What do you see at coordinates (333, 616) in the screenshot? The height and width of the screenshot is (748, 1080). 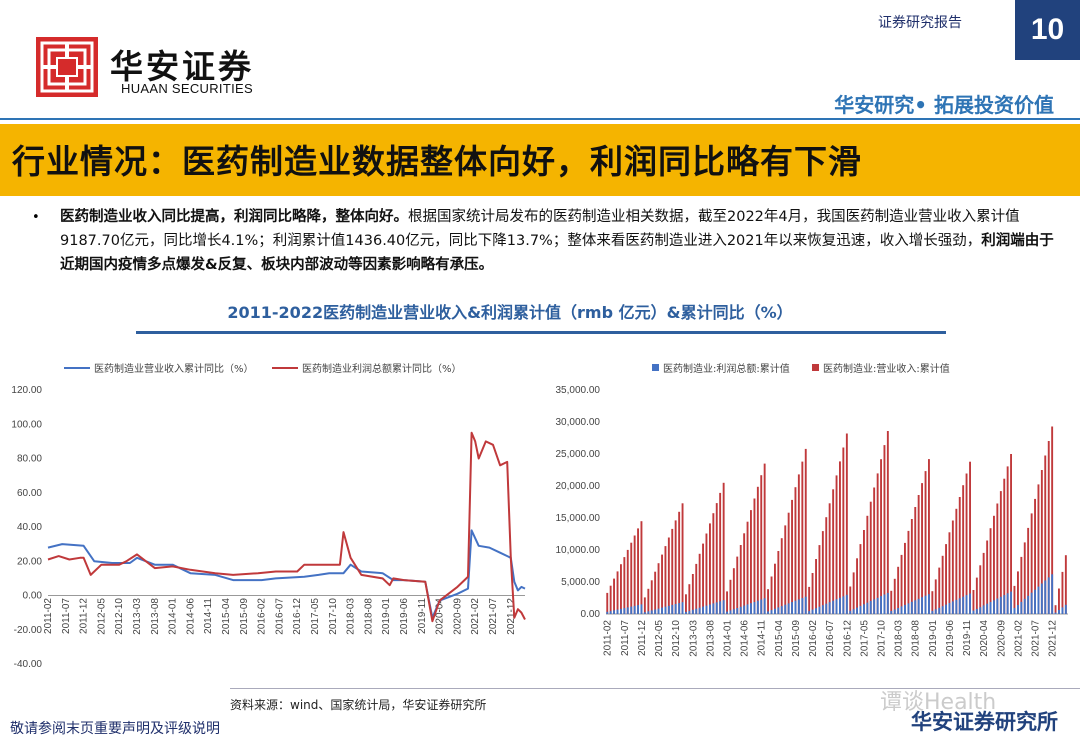 I see `x-tick-label: 2017-10` at bounding box center [333, 616].